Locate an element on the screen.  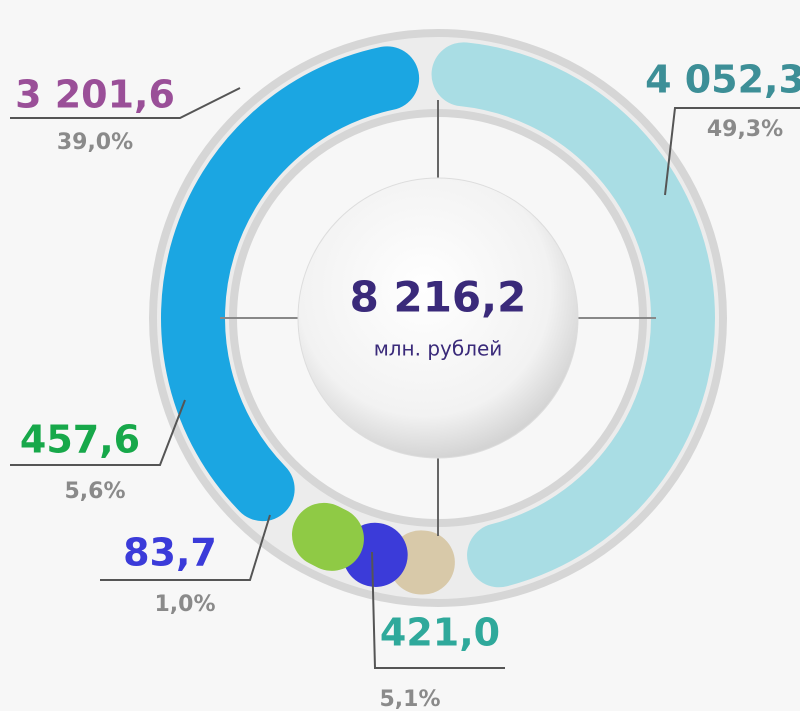
share-label: 1,0% is located at coordinates (184, 604).